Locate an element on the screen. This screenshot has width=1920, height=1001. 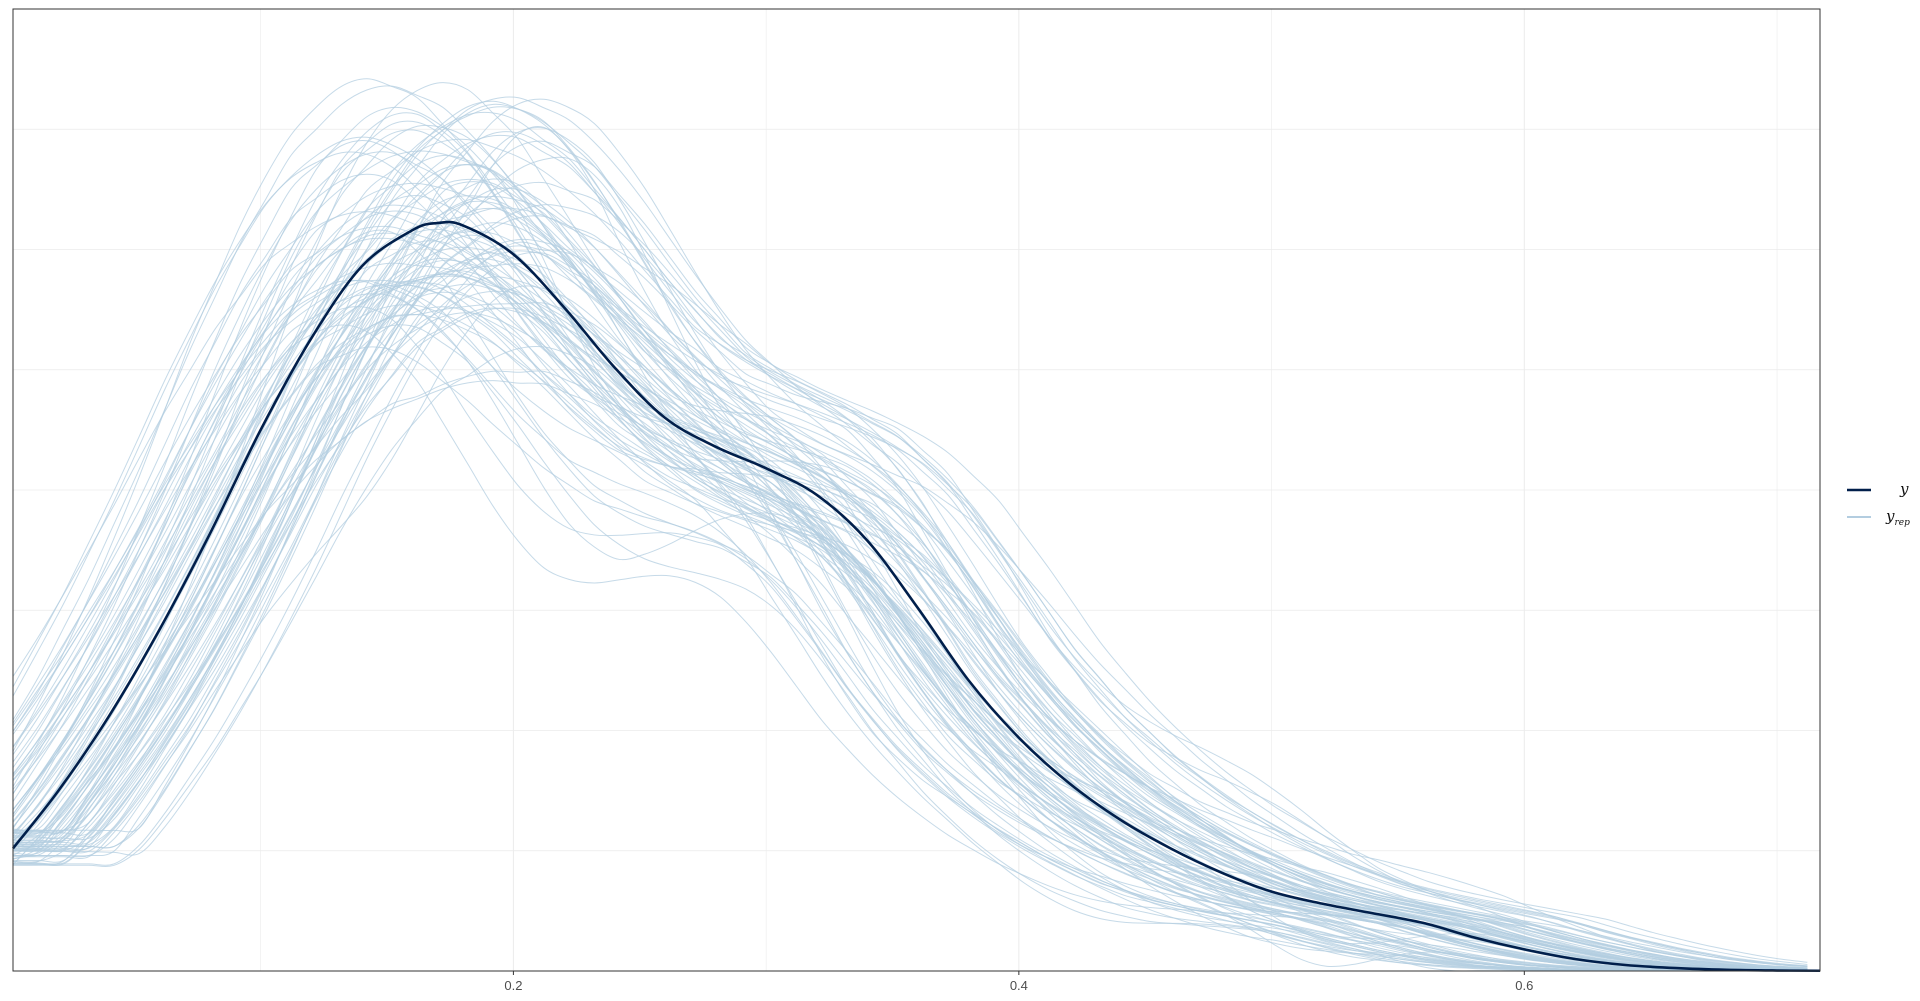
legend-label-yrep: yrep is located at coordinates (1897, 517).